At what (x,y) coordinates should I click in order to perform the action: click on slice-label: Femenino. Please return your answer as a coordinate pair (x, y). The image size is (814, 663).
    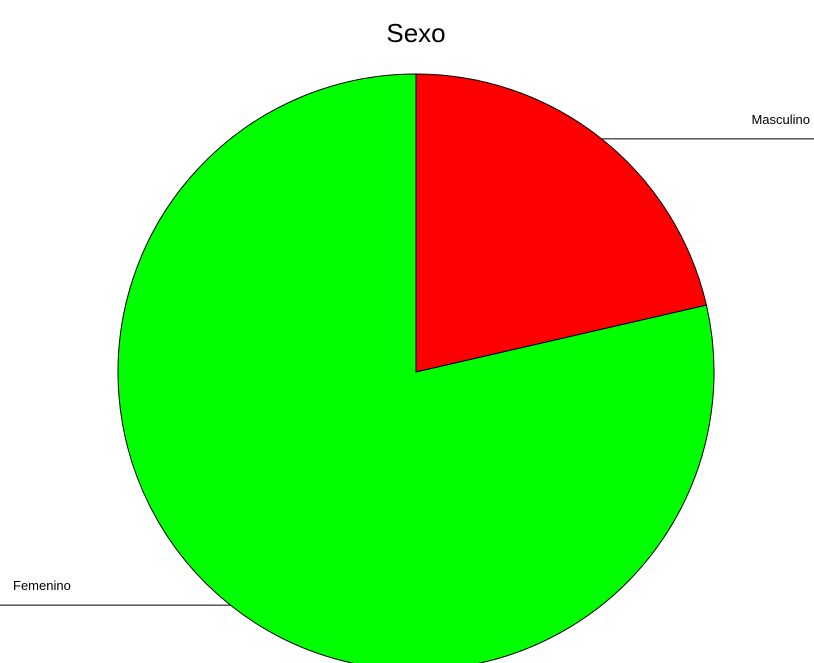
    Looking at the image, I should click on (42, 585).